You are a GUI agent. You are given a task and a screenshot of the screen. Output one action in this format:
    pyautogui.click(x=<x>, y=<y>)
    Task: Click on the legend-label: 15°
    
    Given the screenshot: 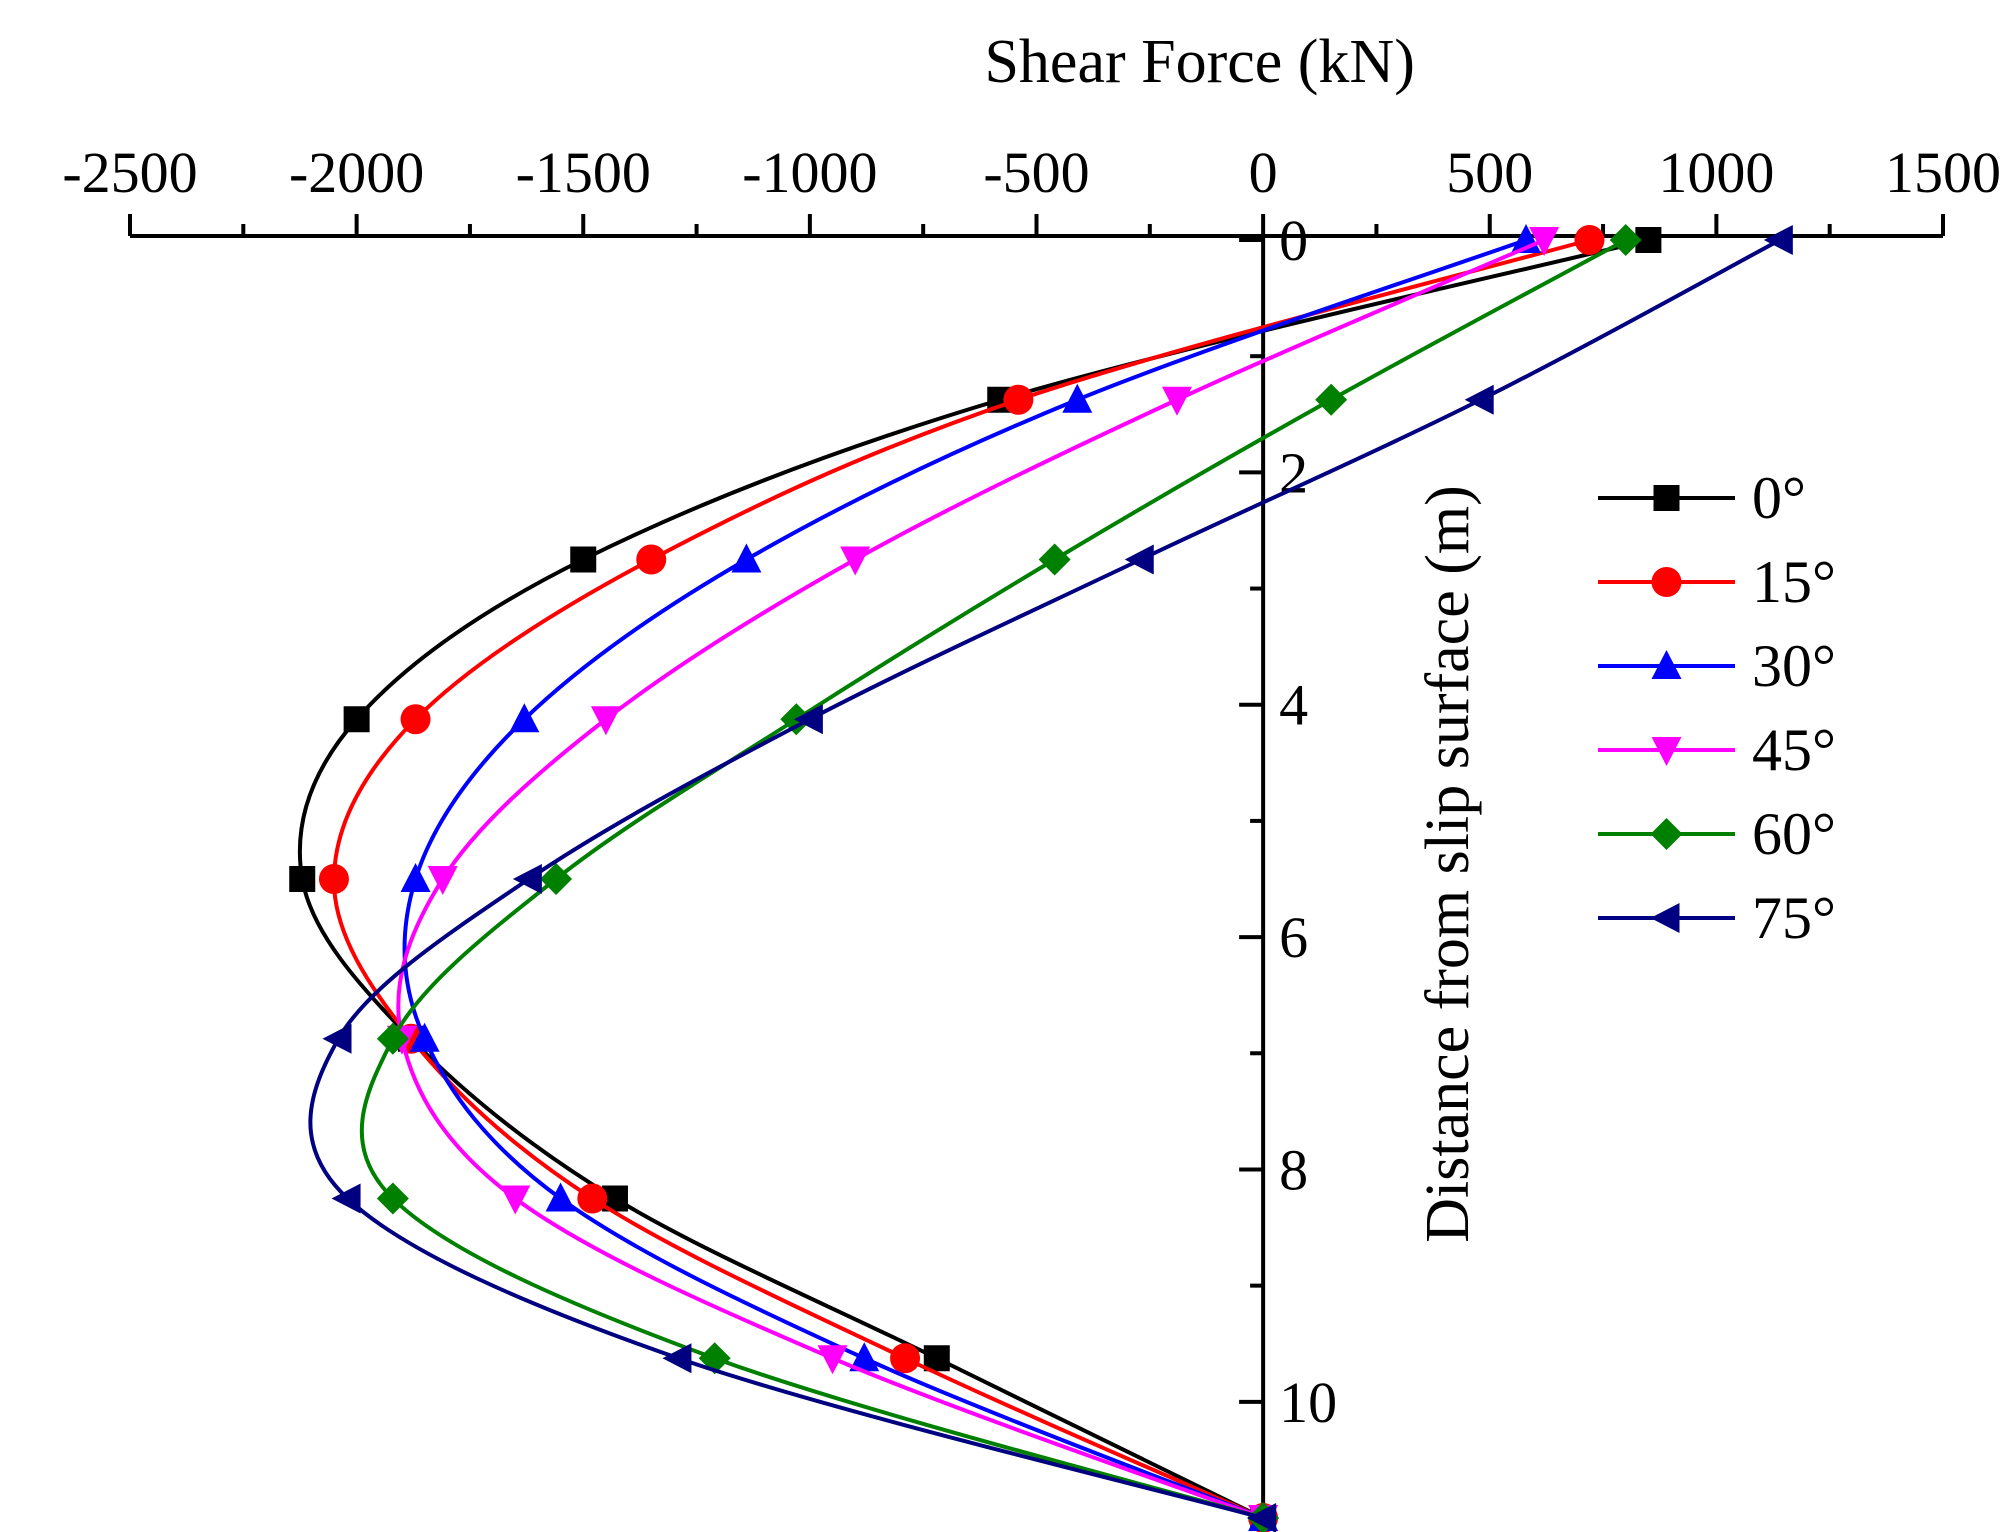 What is the action you would take?
    pyautogui.click(x=1794, y=582)
    